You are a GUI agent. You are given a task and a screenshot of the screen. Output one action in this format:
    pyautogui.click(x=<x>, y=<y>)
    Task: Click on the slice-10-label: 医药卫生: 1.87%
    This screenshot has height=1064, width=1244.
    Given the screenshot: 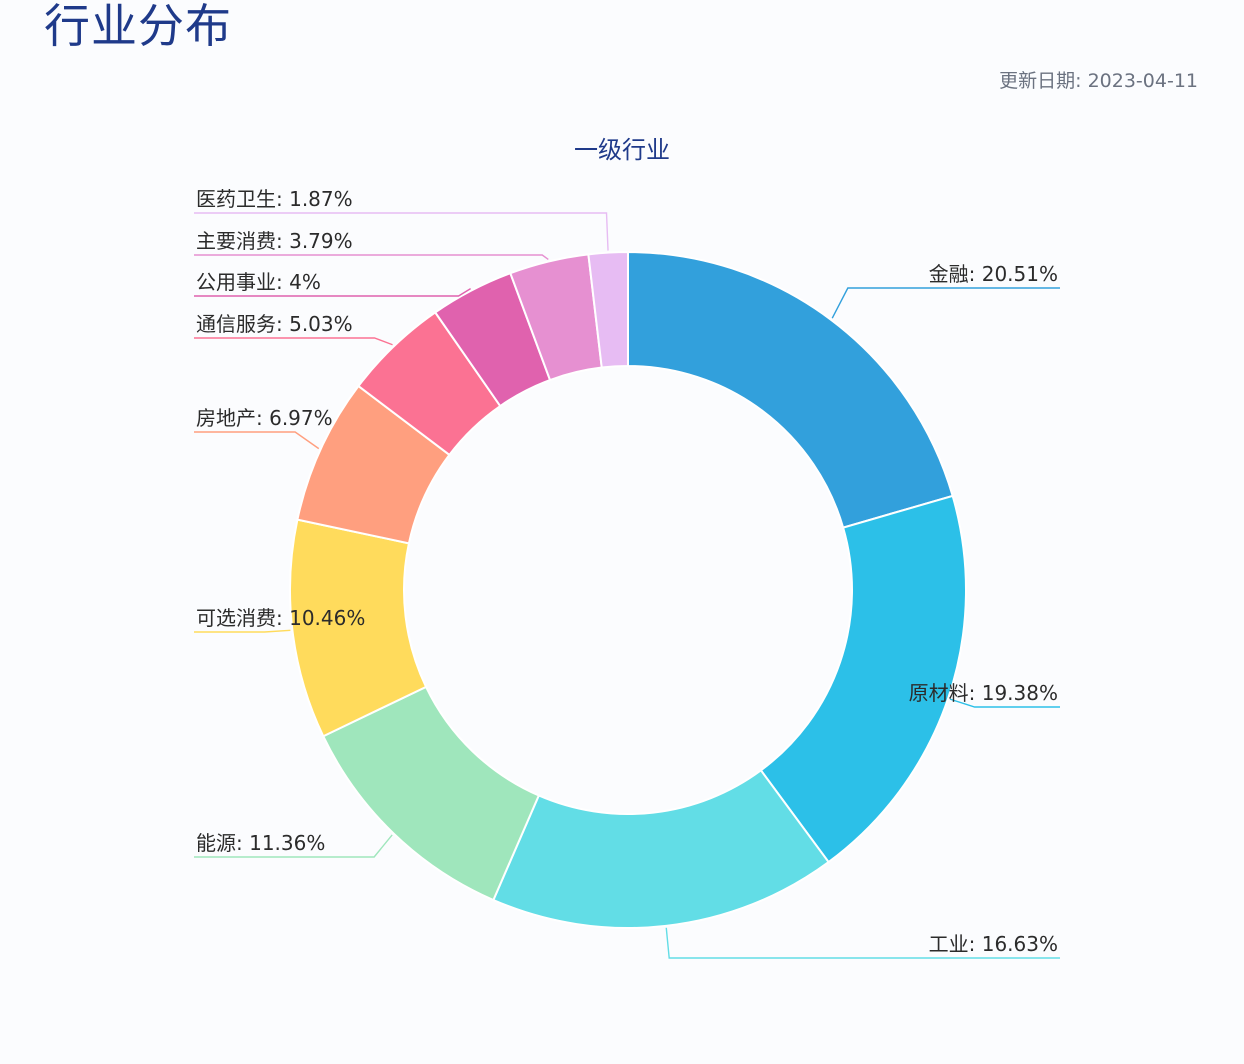 What is the action you would take?
    pyautogui.click(x=274, y=199)
    